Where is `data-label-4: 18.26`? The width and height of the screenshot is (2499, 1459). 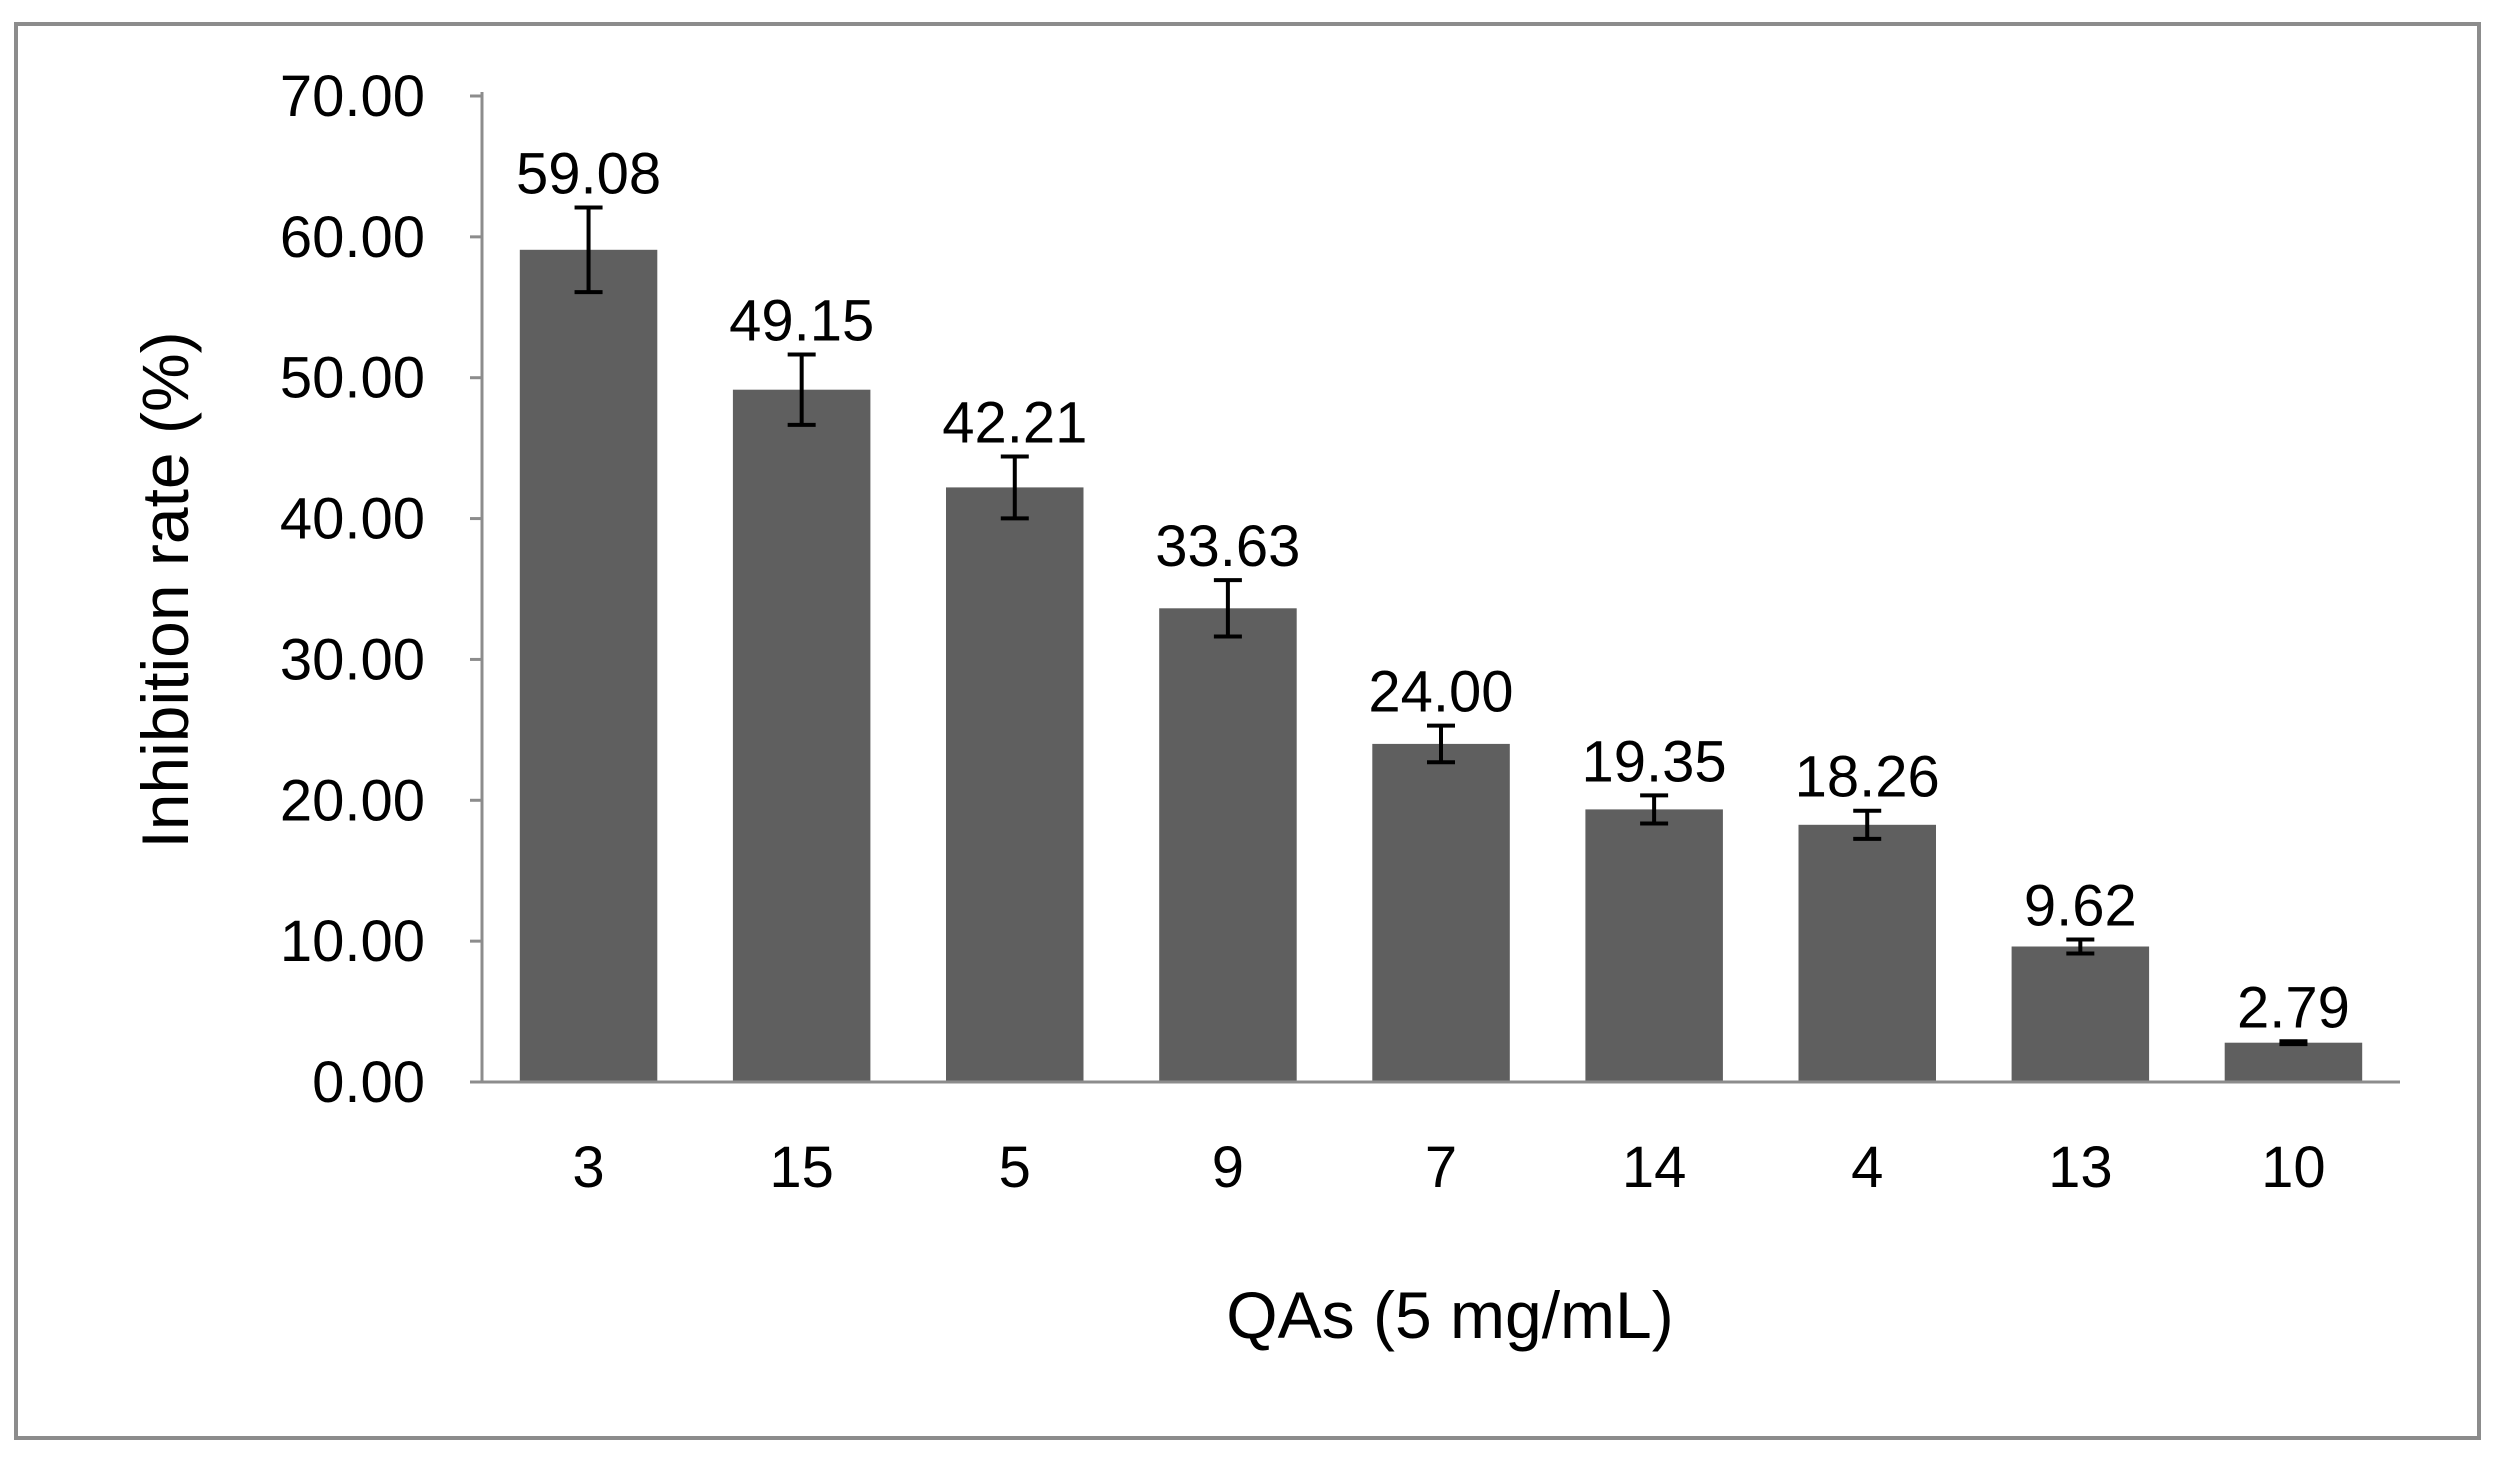 data-label-4: 18.26 is located at coordinates (1867, 777).